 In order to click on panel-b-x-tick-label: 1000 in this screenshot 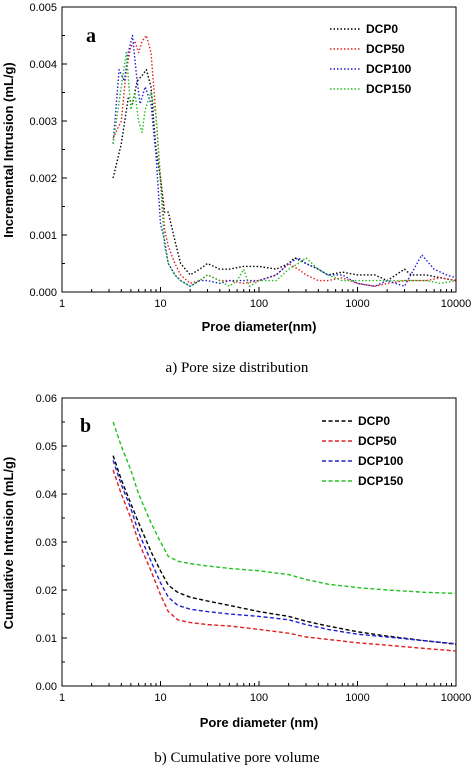, I will do `click(357, 698)`.